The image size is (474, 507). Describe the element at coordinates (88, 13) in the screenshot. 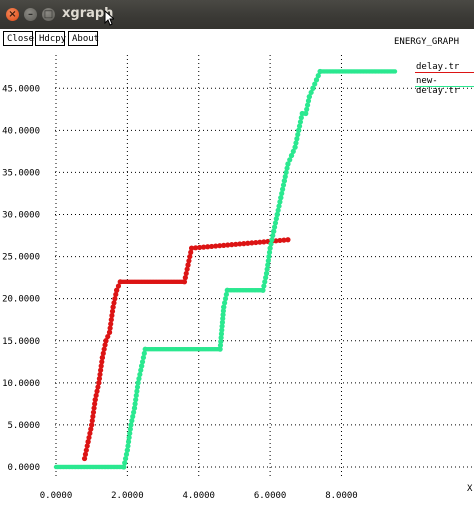

I see `window-title: xgraph` at that location.